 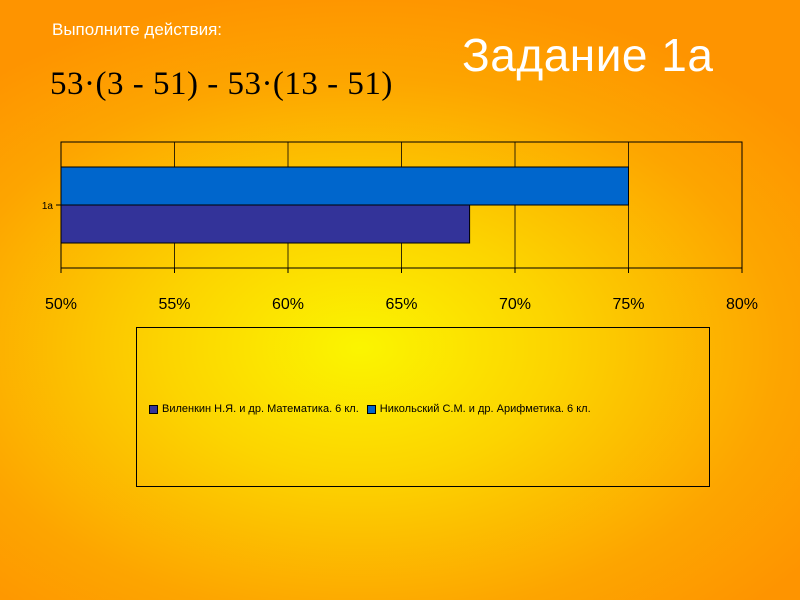 What do you see at coordinates (48, 206) in the screenshot?
I see `y-category-label: 1а` at bounding box center [48, 206].